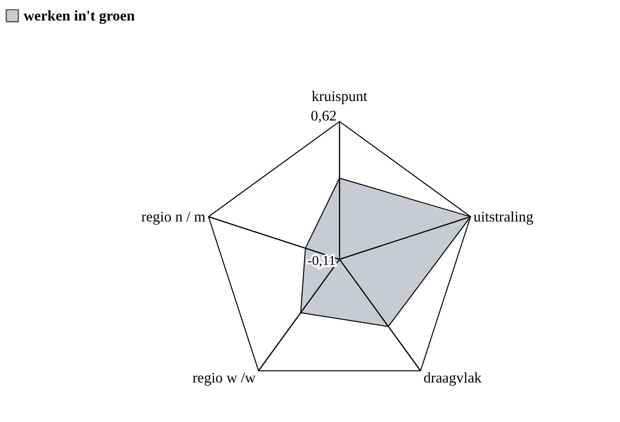 Image resolution: width=620 pixels, height=422 pixels. I want to click on spoke-label: kruispunt, so click(340, 96).